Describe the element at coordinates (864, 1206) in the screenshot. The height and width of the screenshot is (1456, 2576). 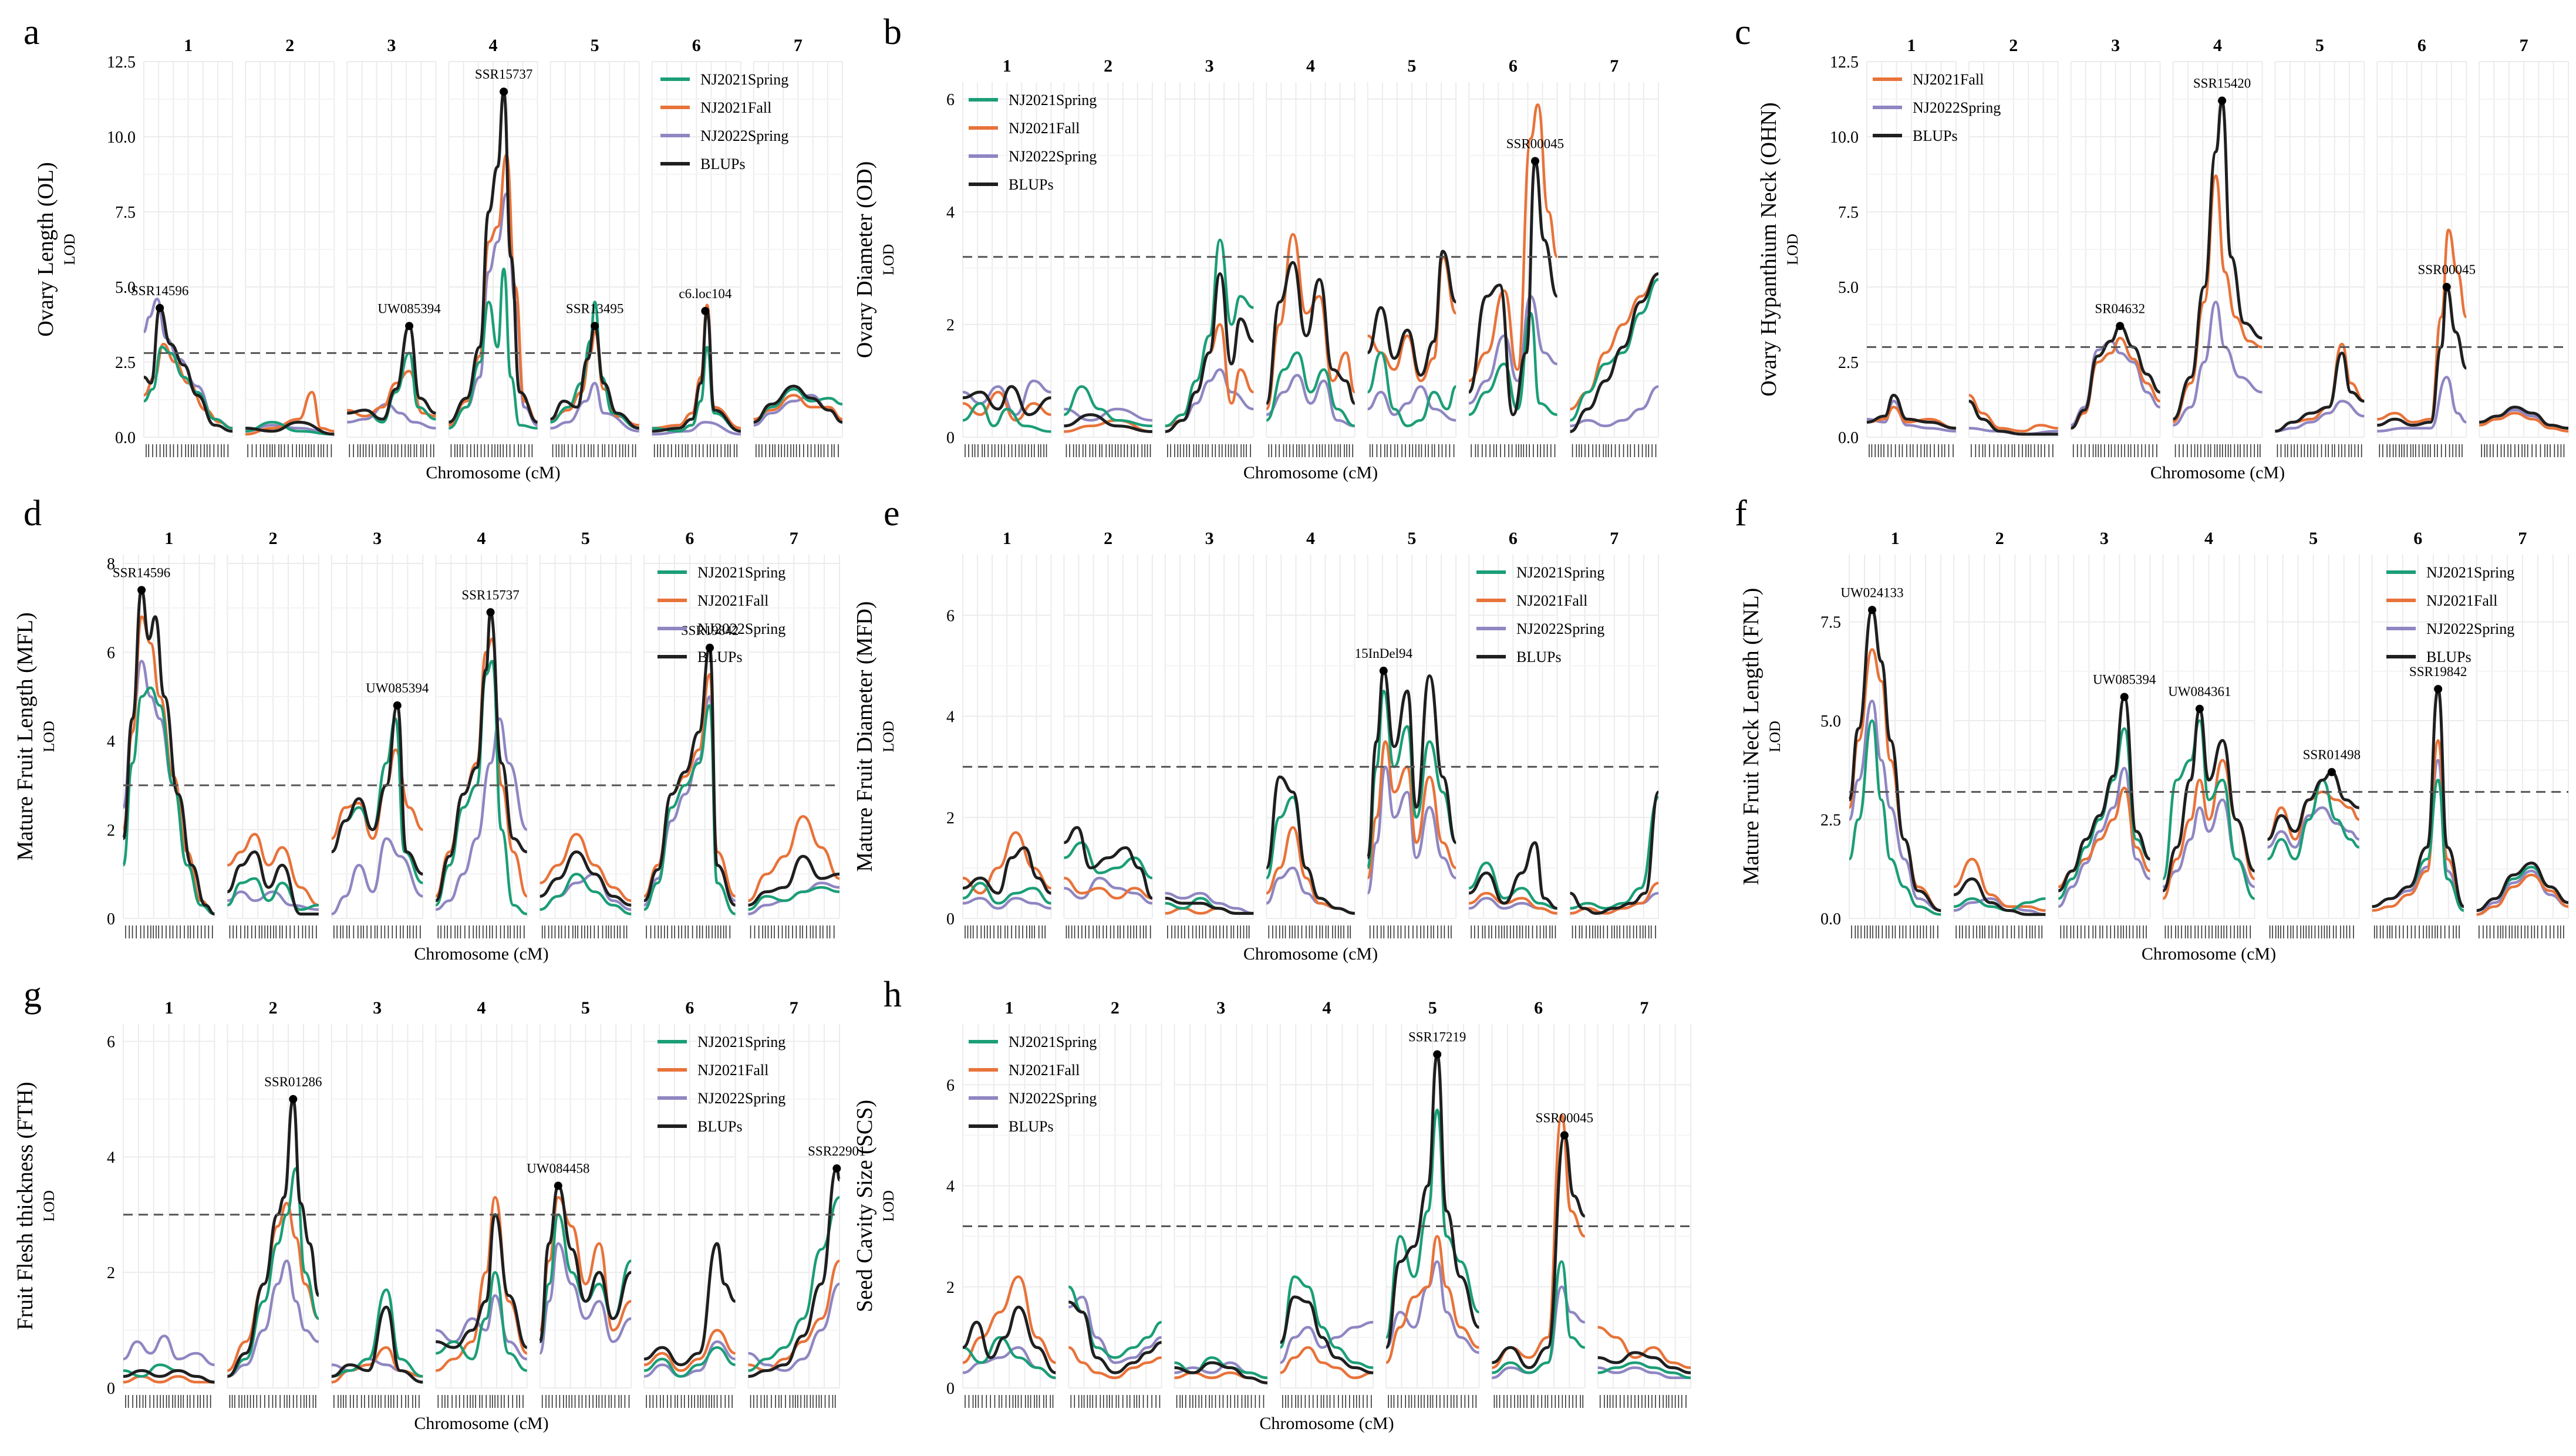
I see `y-axis-label: Seed Cavity Size (SCS)` at that location.